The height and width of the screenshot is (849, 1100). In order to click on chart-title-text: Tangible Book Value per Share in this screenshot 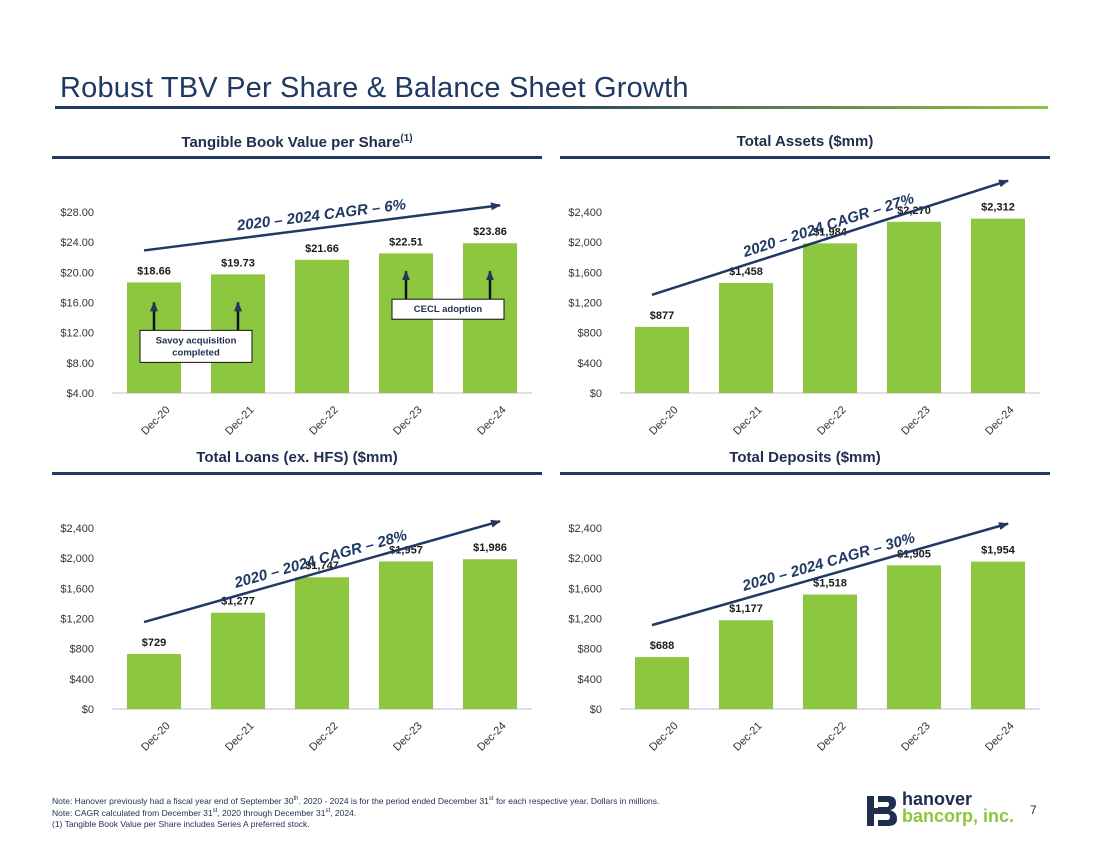, I will do `click(291, 142)`.